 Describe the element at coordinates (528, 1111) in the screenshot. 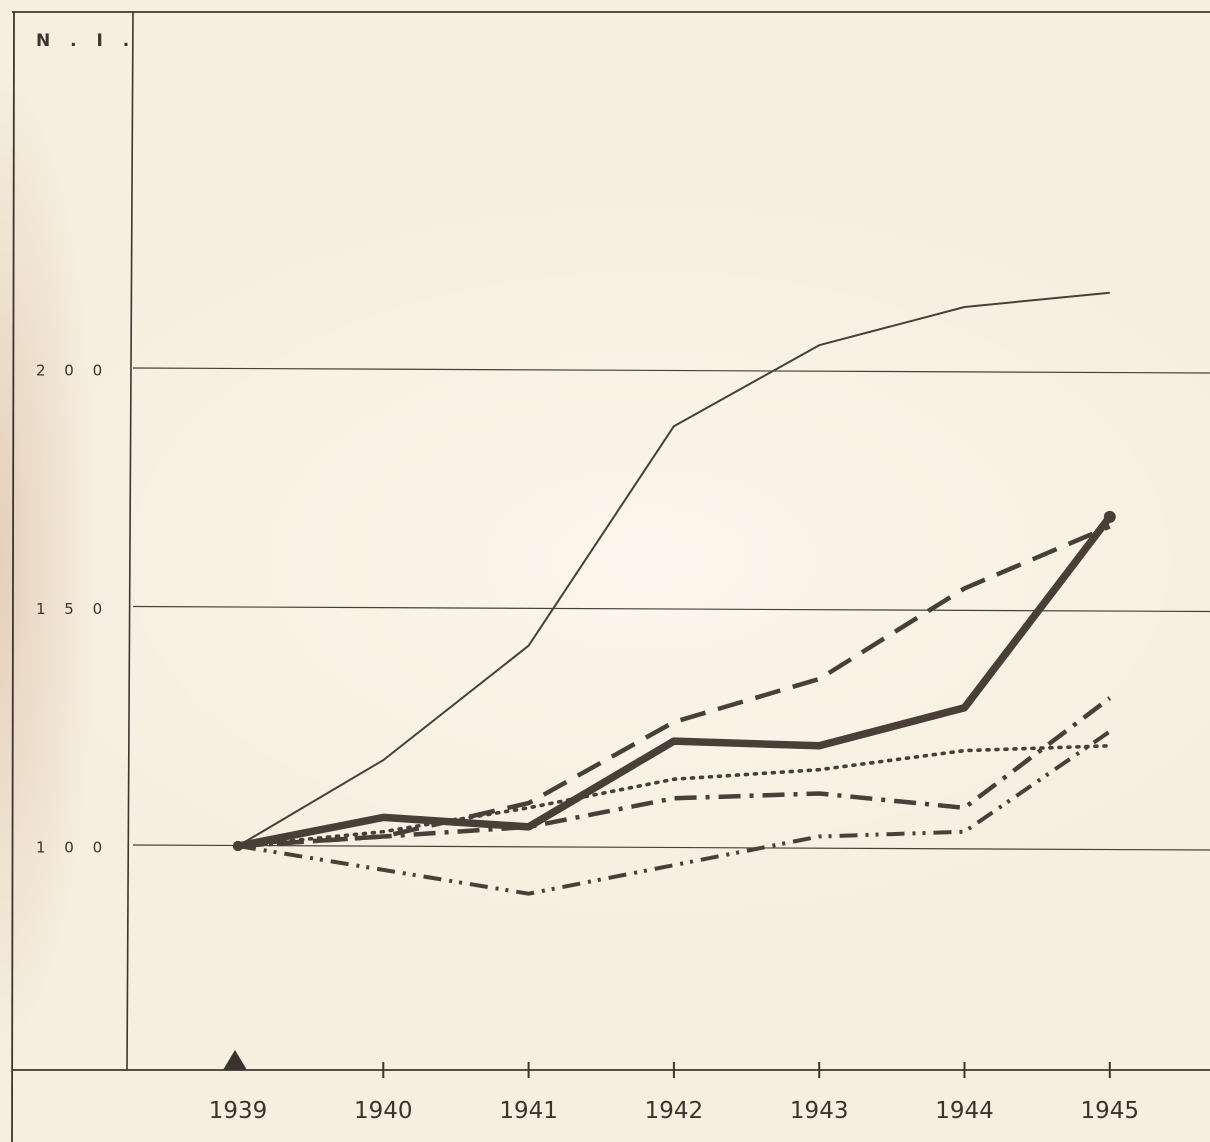

I see `x-tick-label: 1941` at that location.